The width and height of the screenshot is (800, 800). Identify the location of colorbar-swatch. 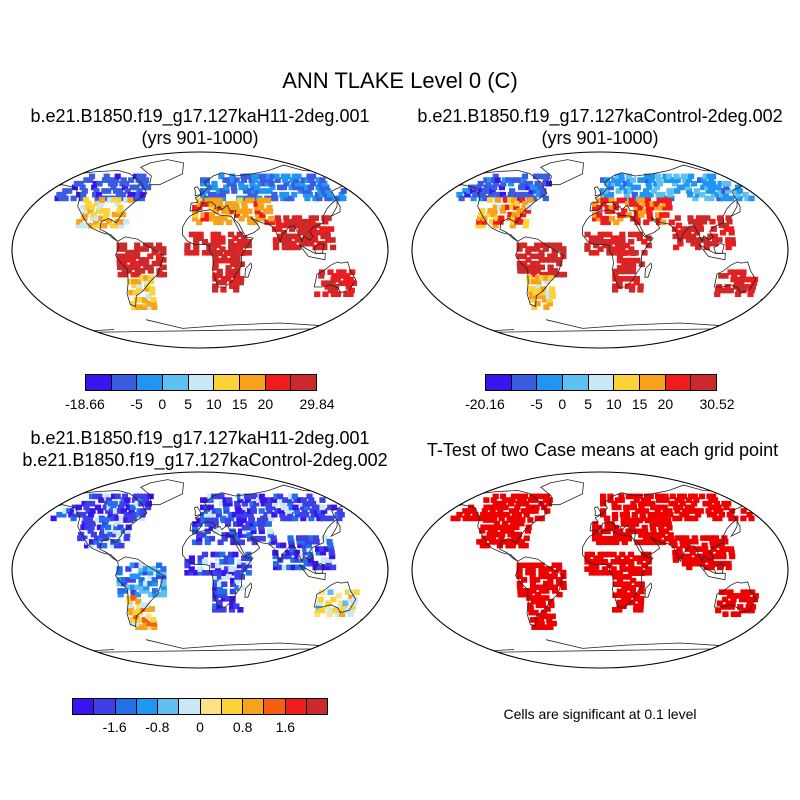
(304, 382).